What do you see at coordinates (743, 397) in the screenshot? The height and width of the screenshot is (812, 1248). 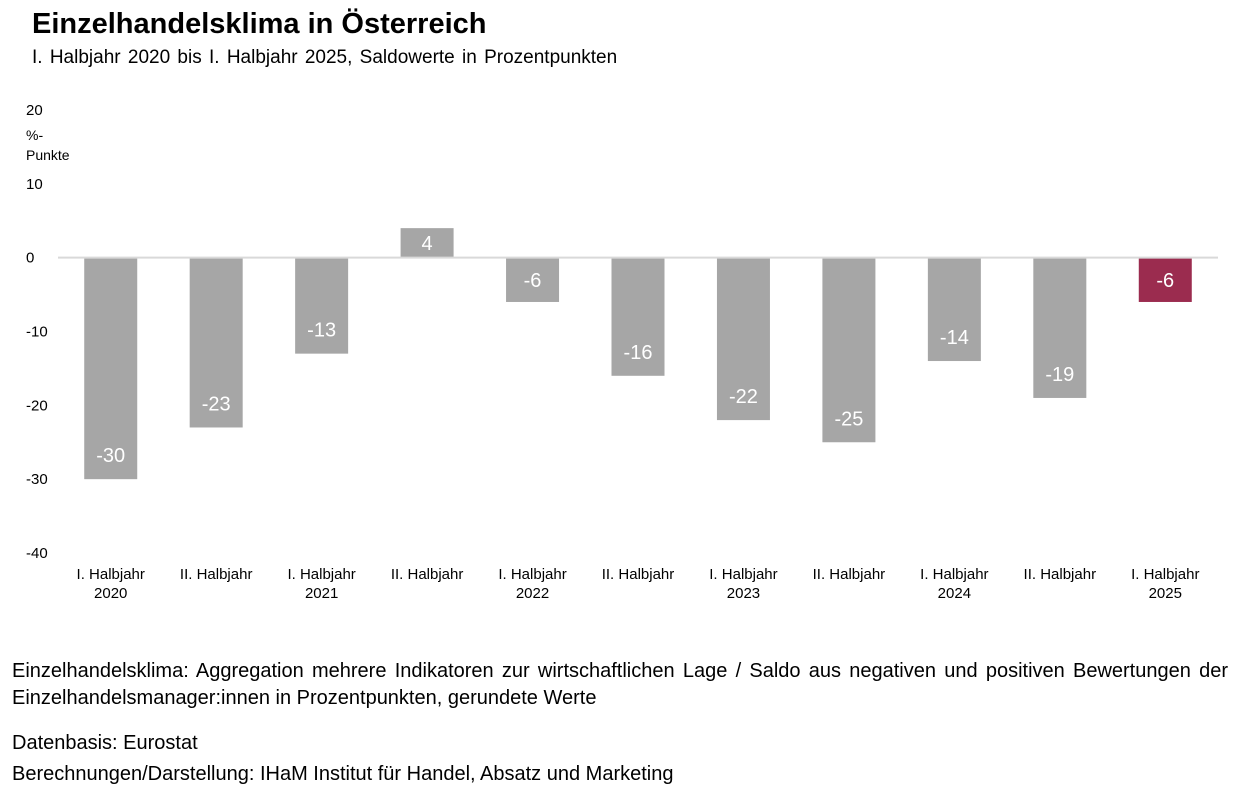 I see `data-label: -22` at bounding box center [743, 397].